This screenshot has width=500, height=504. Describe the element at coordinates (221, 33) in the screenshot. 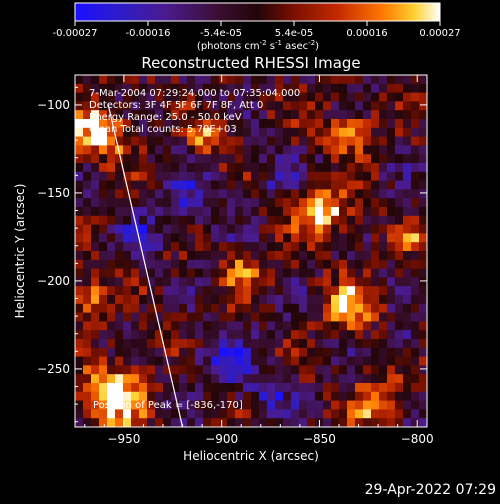

I see `colorbar-tick-label: -5.4e-05` at that location.